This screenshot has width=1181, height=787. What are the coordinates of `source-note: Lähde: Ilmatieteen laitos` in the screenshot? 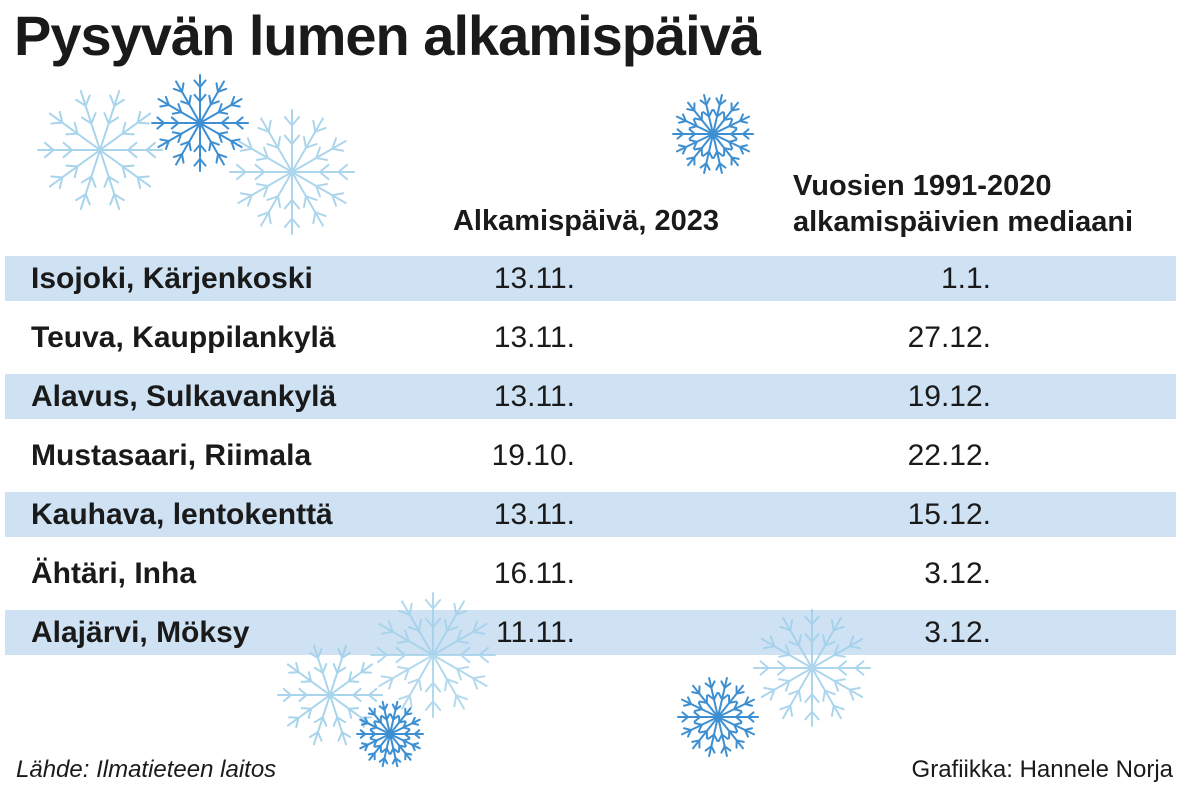 It's located at (146, 769).